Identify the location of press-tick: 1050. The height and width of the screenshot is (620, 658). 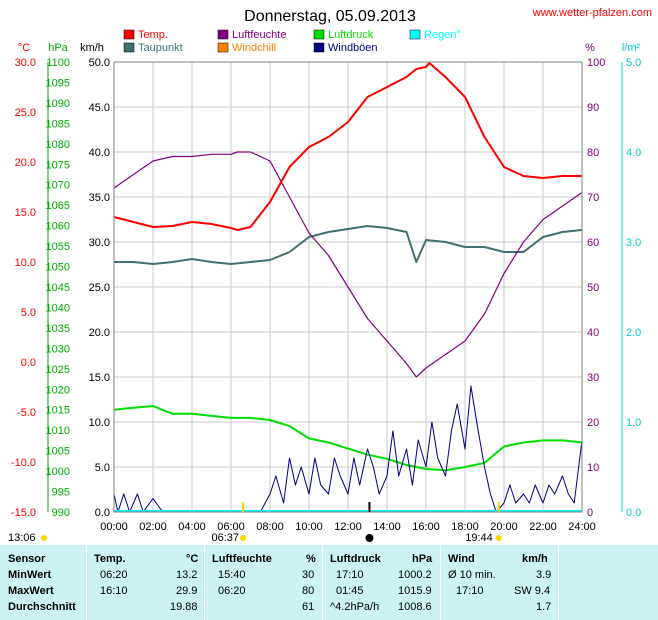
(58, 268).